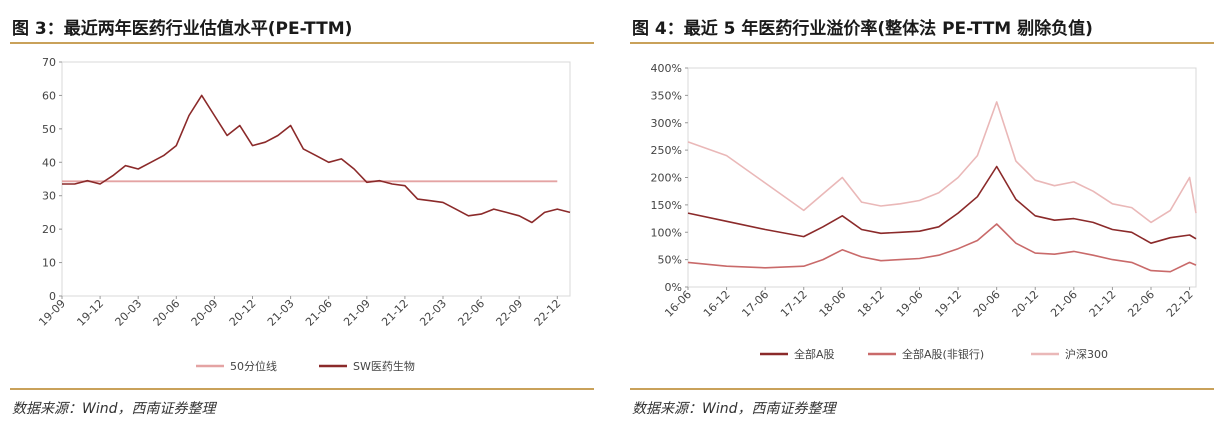  I want to click on right-legend-label-1: 全部A股, so click(814, 354).